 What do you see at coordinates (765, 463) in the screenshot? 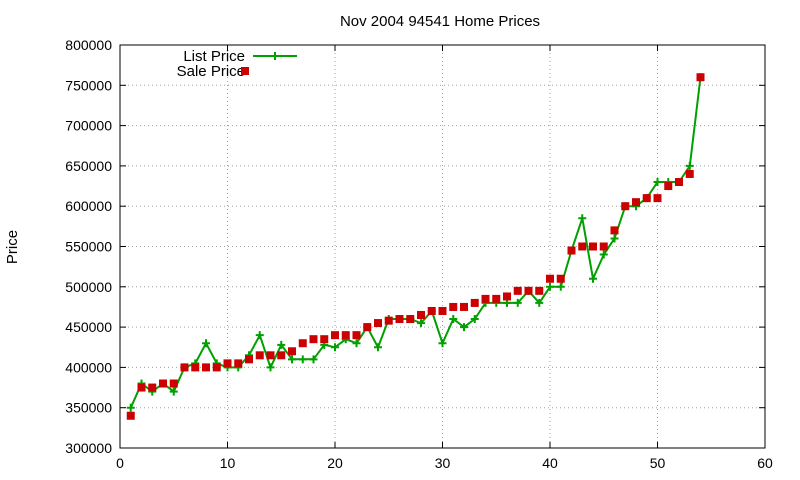
I see `x-tick-label: 60` at bounding box center [765, 463].